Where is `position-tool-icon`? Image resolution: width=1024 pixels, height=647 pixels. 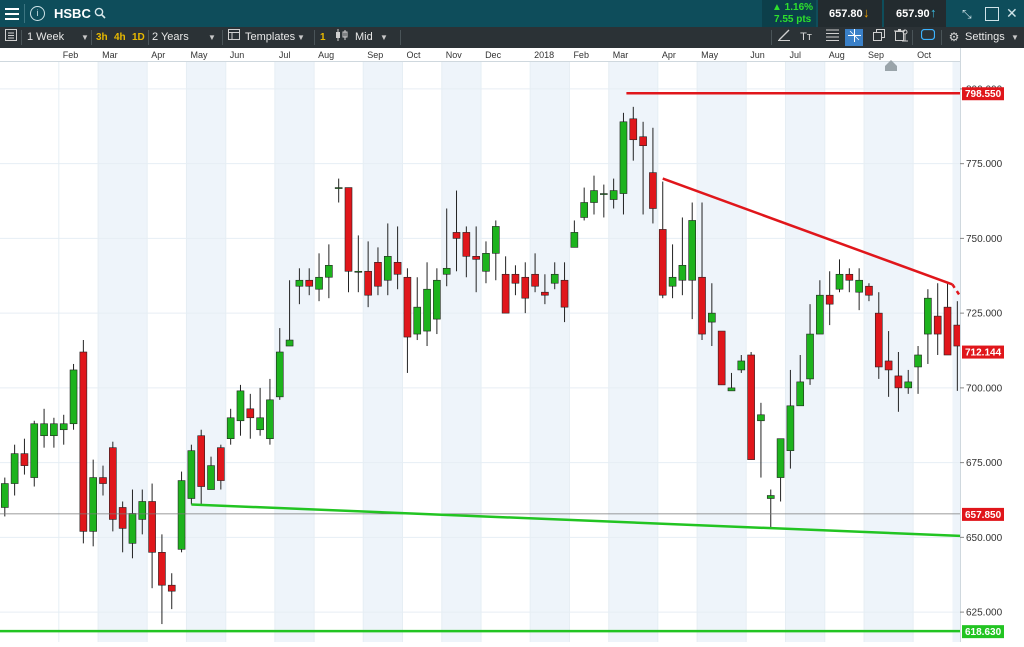 position-tool-icon is located at coordinates (905, 37).